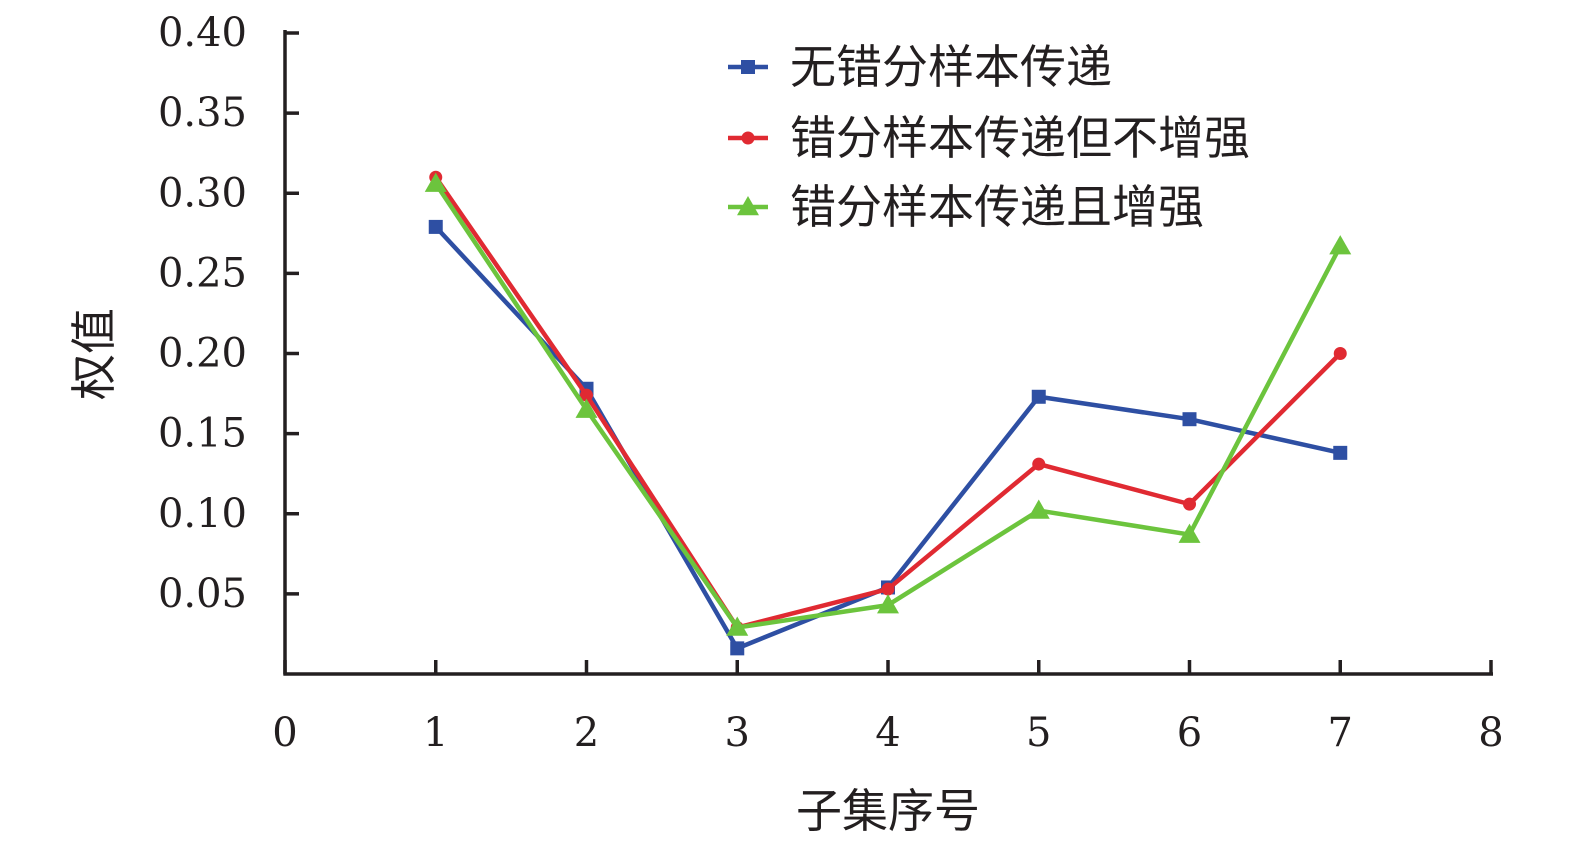 The height and width of the screenshot is (854, 1575). What do you see at coordinates (1020, 138) in the screenshot?
I see `legend-label: 错分样本传递但不增强` at bounding box center [1020, 138].